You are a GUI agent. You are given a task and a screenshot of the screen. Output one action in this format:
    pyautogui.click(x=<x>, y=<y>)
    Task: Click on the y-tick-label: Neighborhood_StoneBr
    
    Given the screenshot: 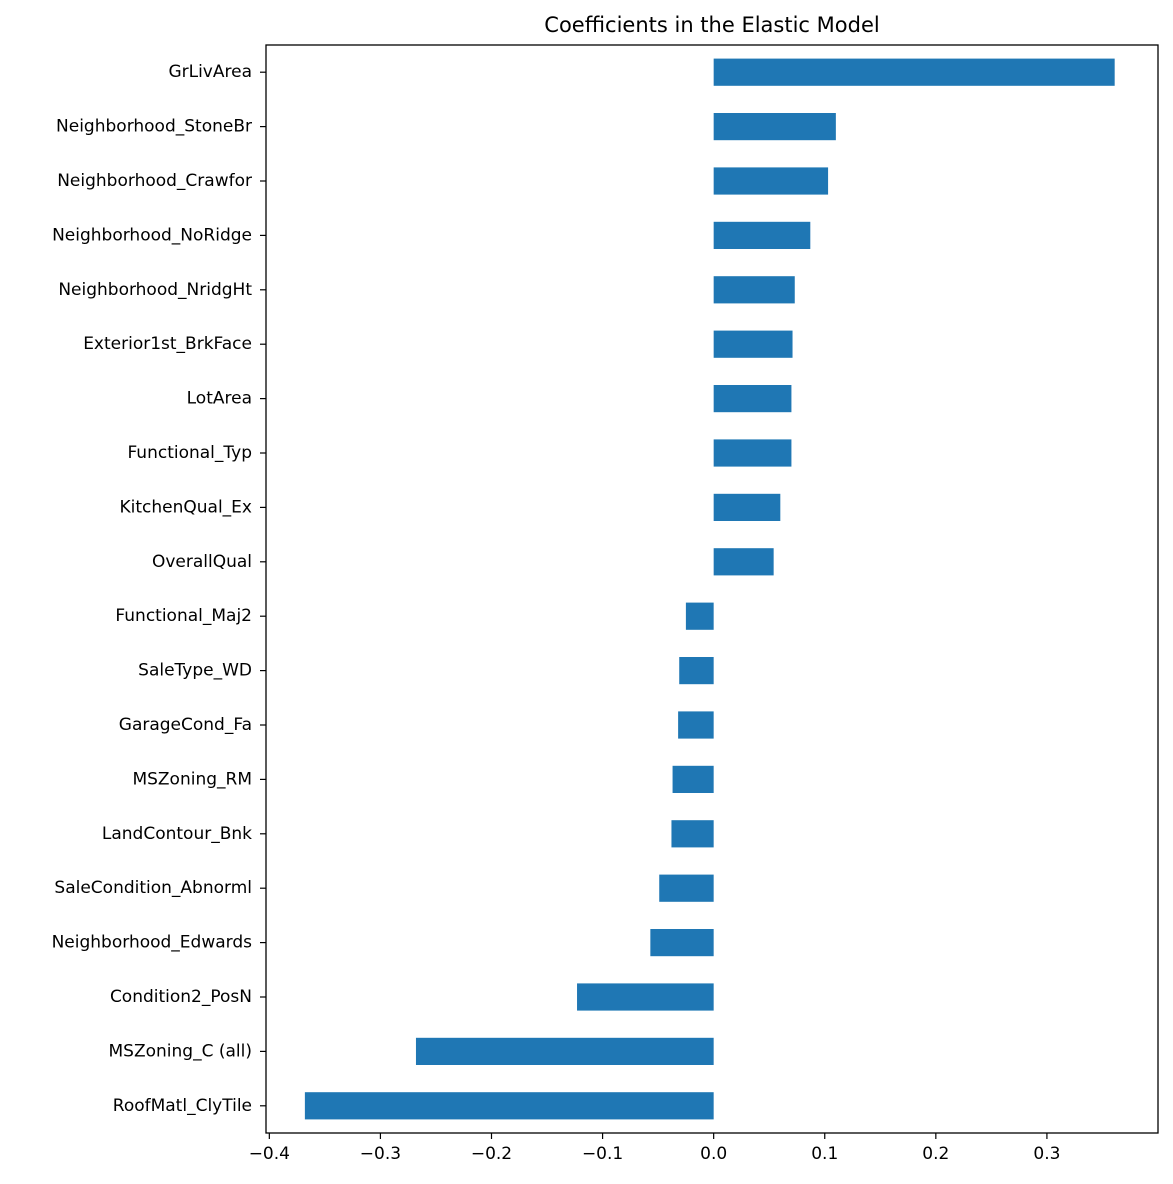 What is the action you would take?
    pyautogui.click(x=154, y=127)
    